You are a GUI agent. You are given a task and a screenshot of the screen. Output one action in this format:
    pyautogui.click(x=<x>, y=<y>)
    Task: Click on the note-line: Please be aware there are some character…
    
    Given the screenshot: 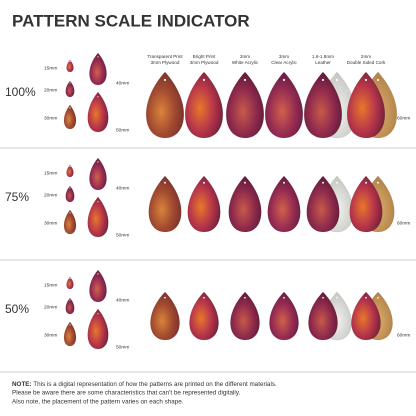 What is the action you would take?
    pyautogui.click(x=126, y=393)
    